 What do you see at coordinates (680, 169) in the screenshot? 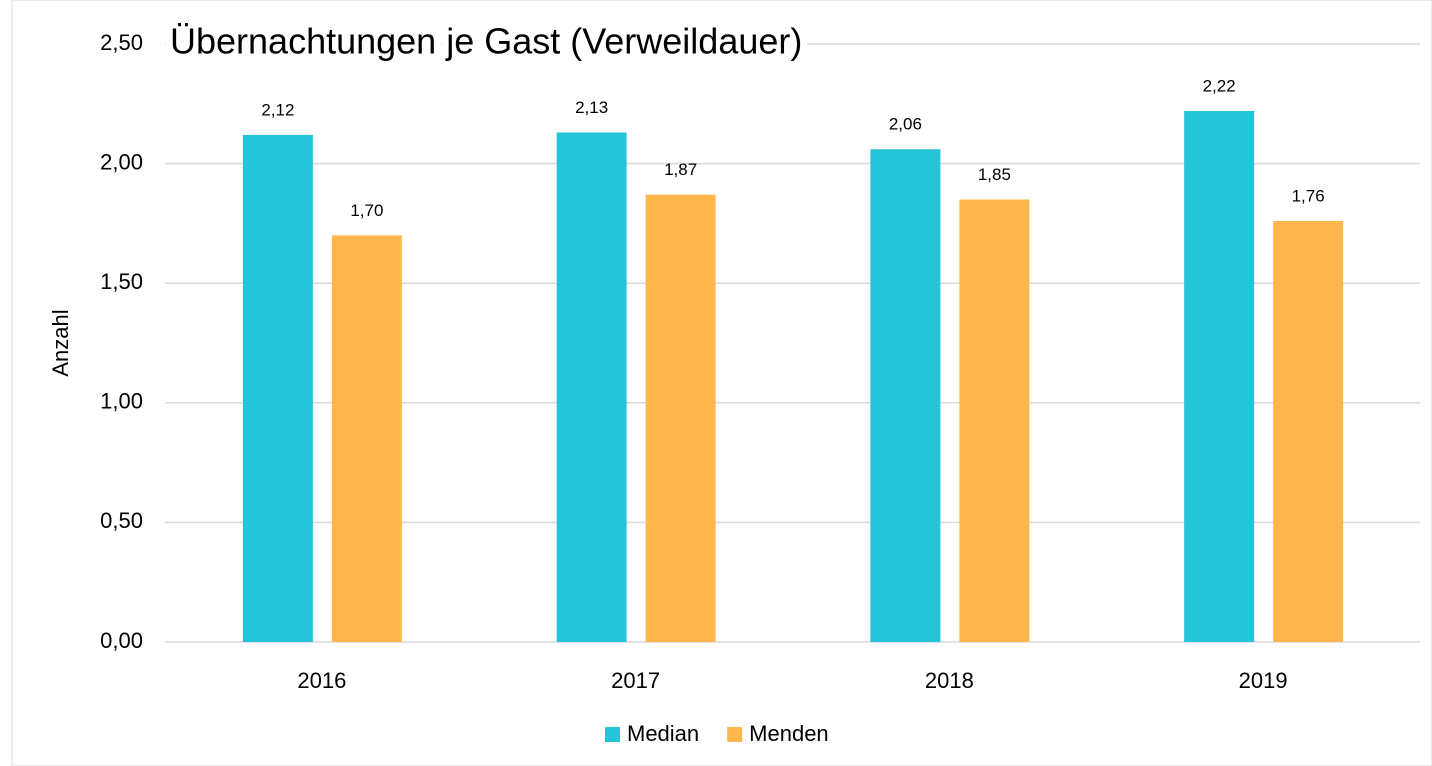
I see `data-label: 1,87` at bounding box center [680, 169].